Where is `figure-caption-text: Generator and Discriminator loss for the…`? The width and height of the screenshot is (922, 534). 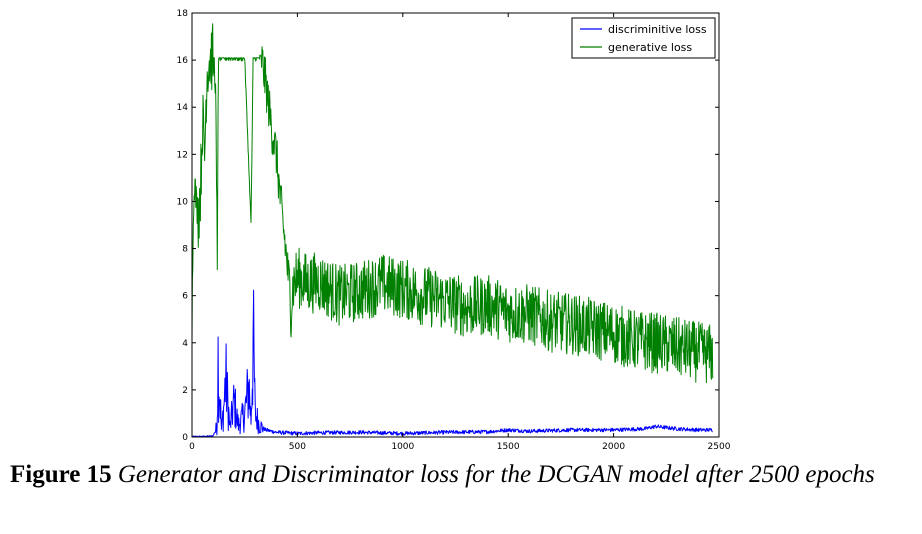
figure-caption-text: Generator and Discriminator loss for the… is located at coordinates (496, 474).